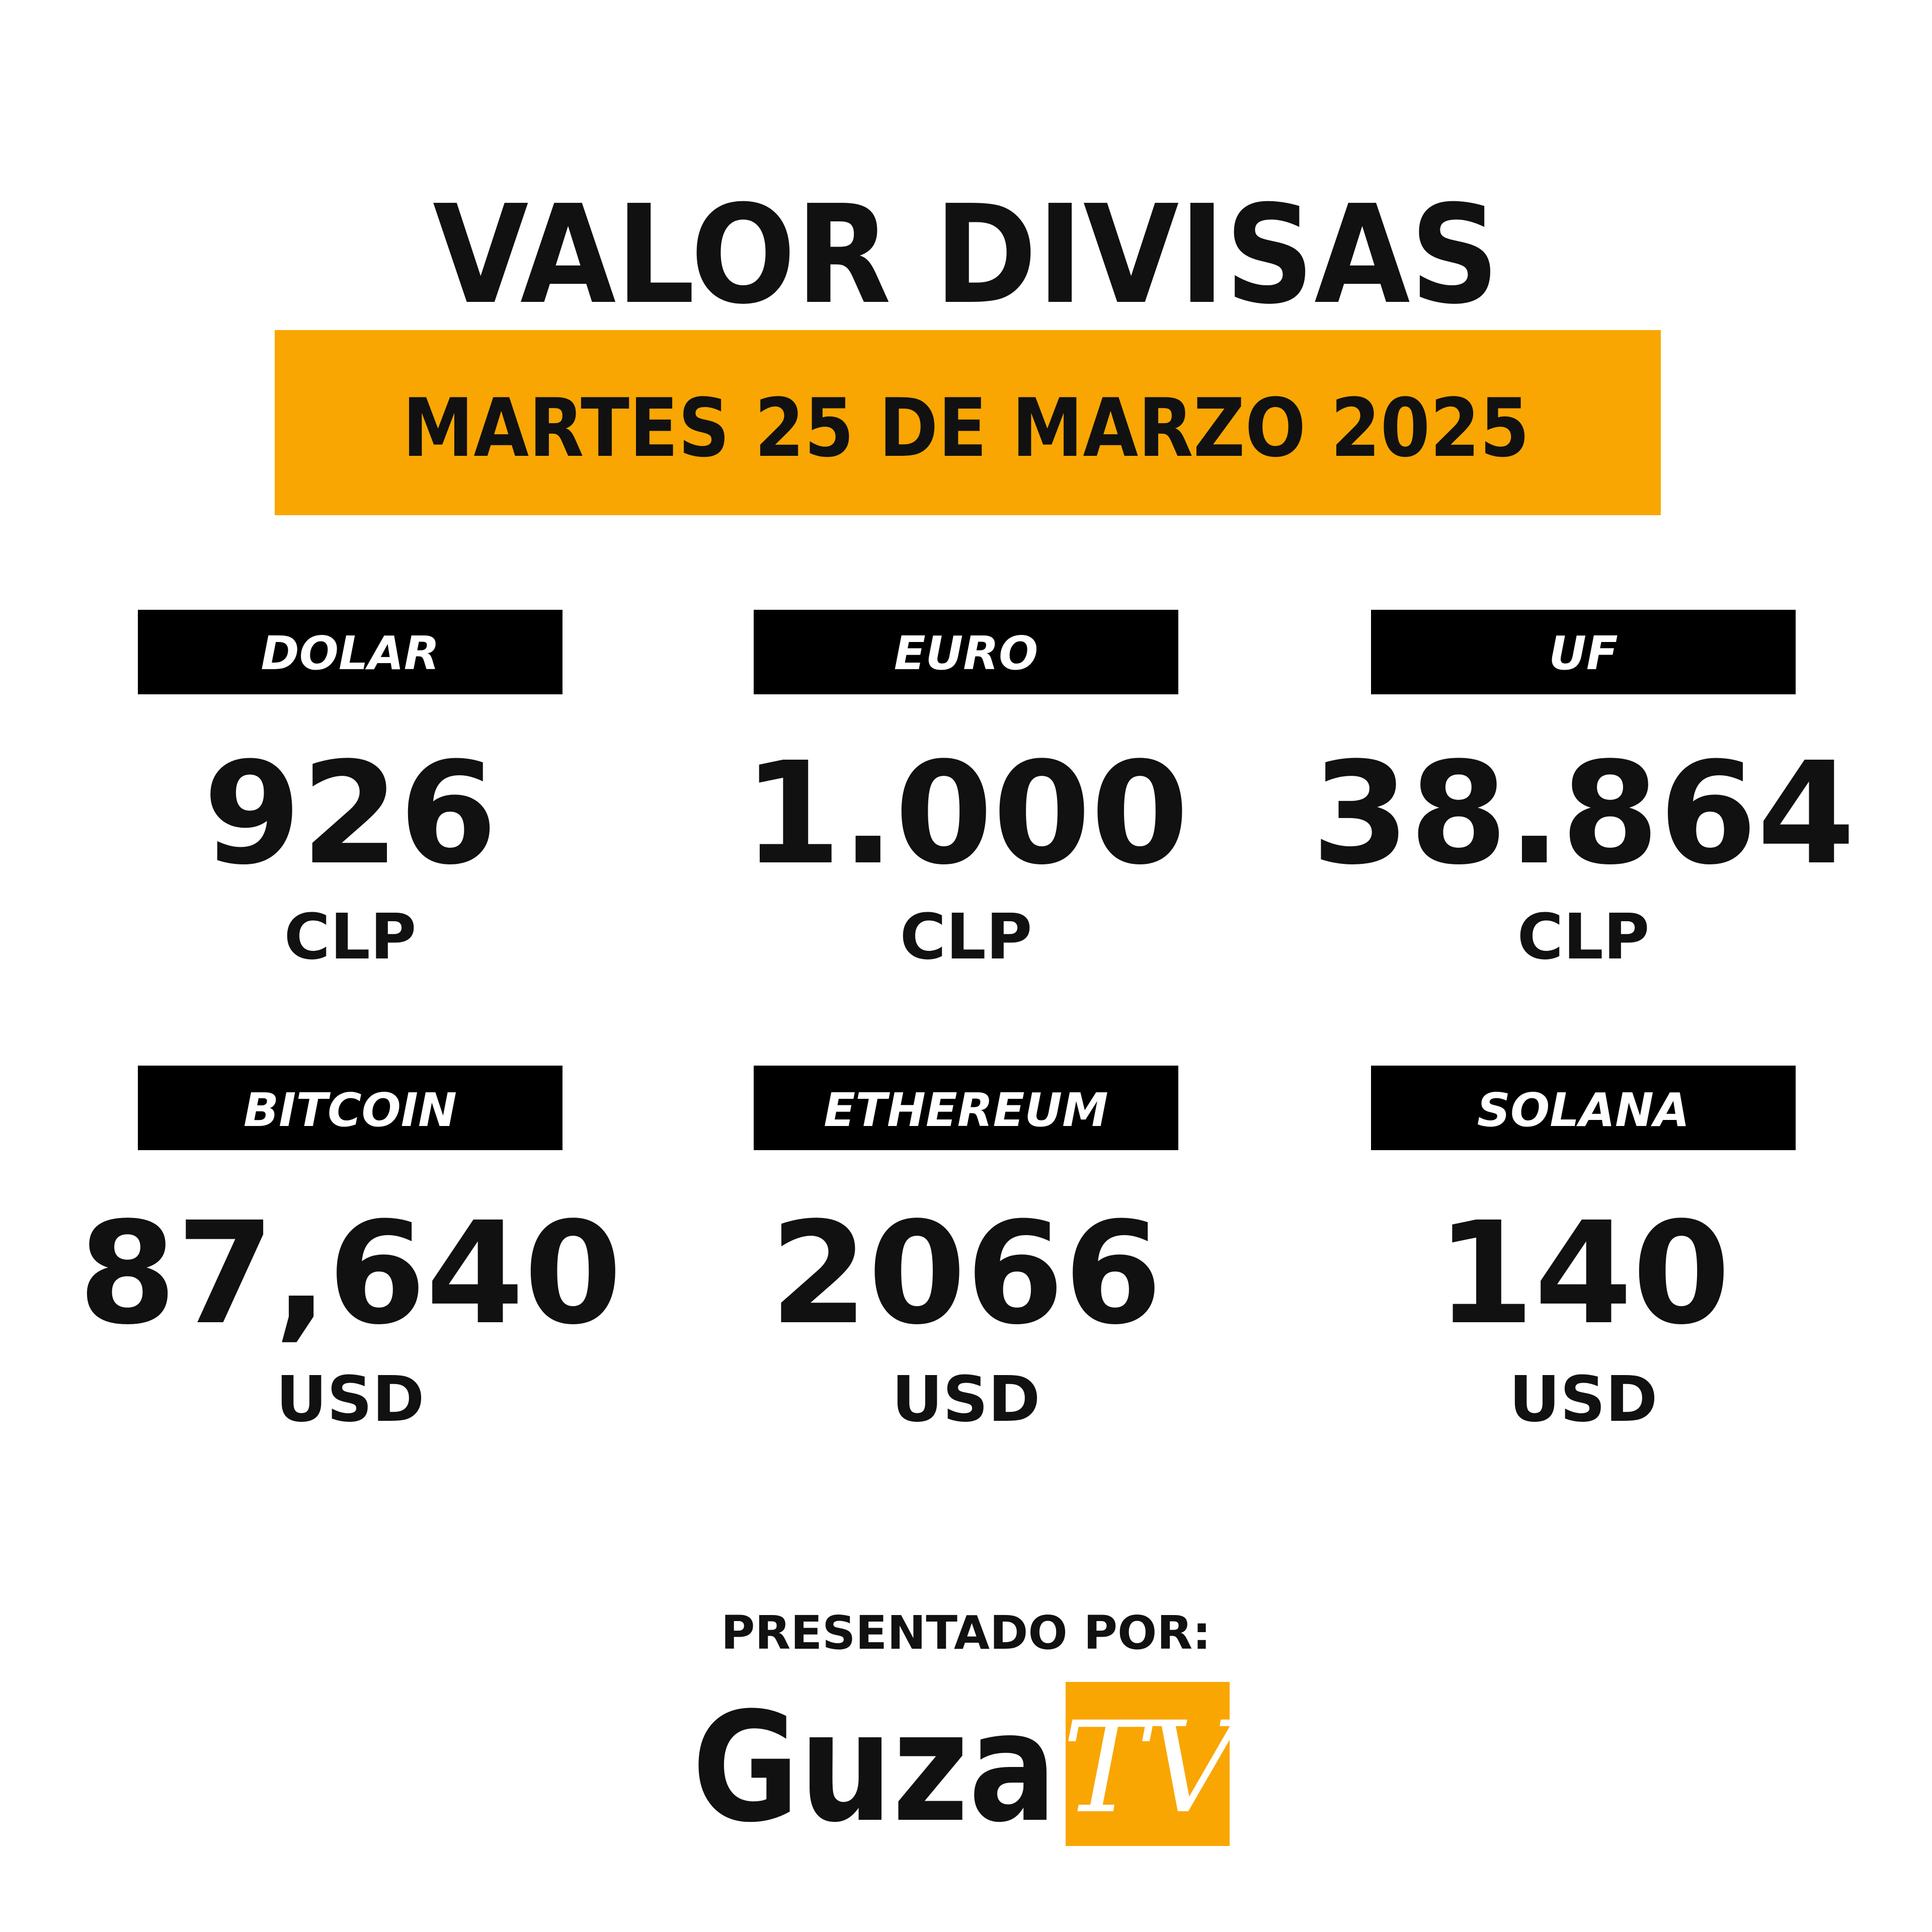  I want to click on card-label: UF, so click(1583, 653).